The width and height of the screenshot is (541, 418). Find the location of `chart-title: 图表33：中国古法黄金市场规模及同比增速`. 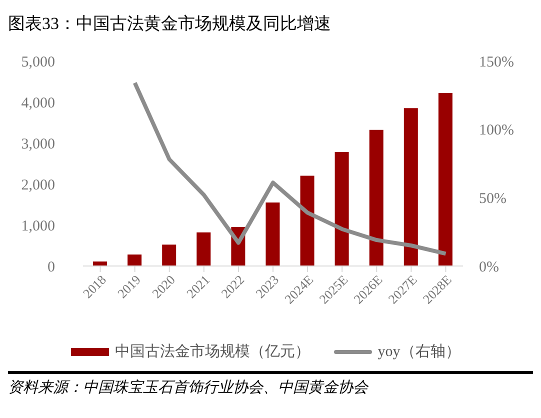

chart-title: 图表33：中国古法黄金市场规模及同比增速 is located at coordinates (170, 24).